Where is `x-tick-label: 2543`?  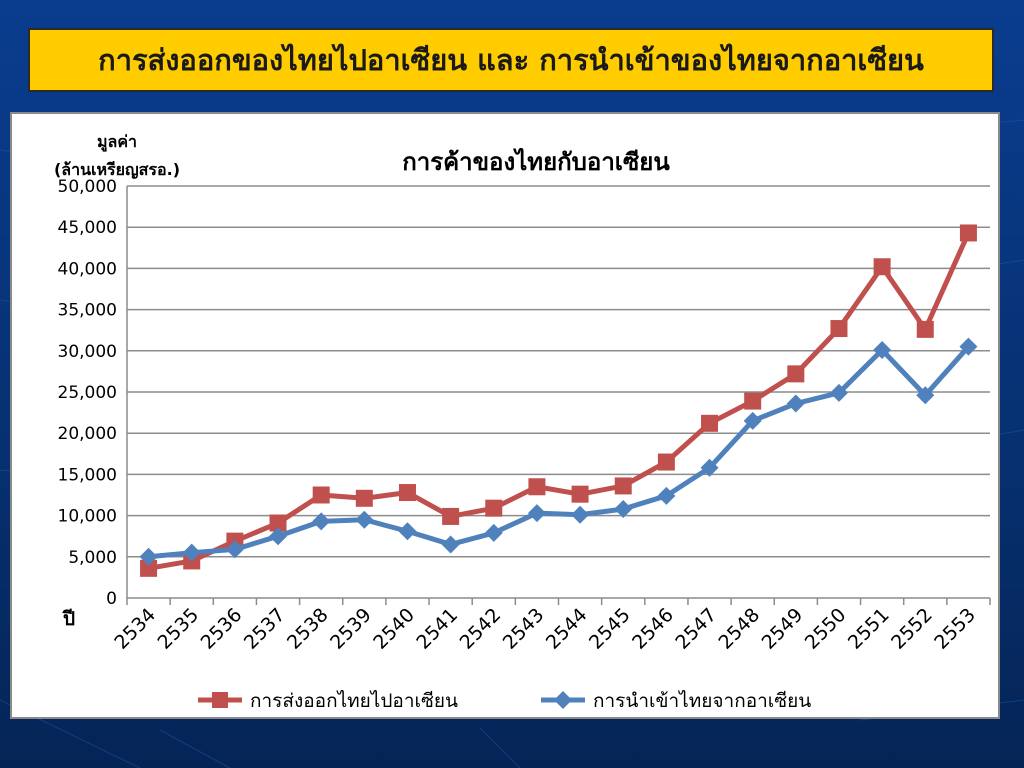
x-tick-label: 2543 is located at coordinates (524, 629).